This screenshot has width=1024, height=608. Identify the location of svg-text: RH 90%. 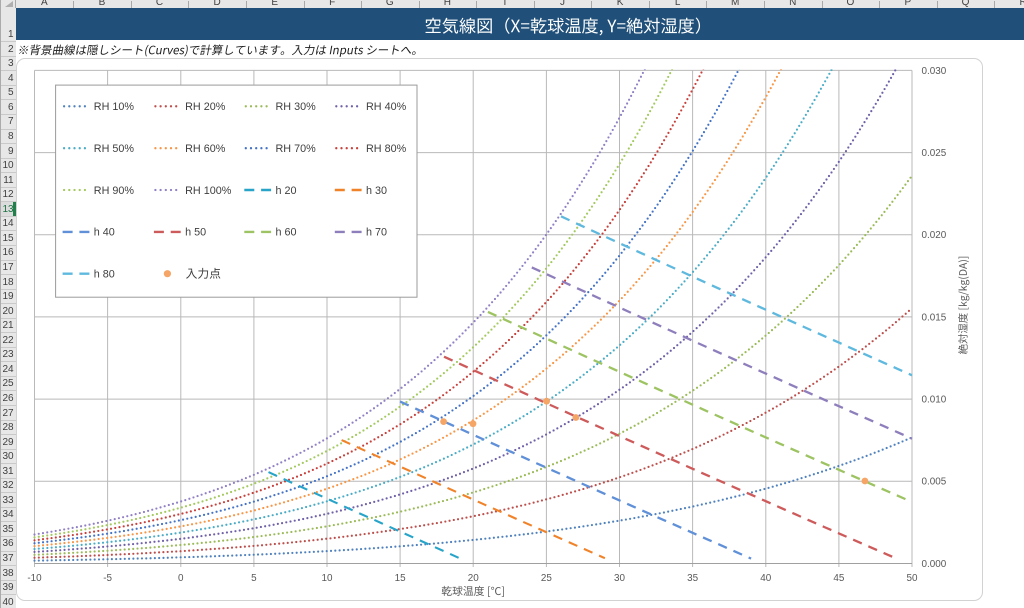
(114, 191).